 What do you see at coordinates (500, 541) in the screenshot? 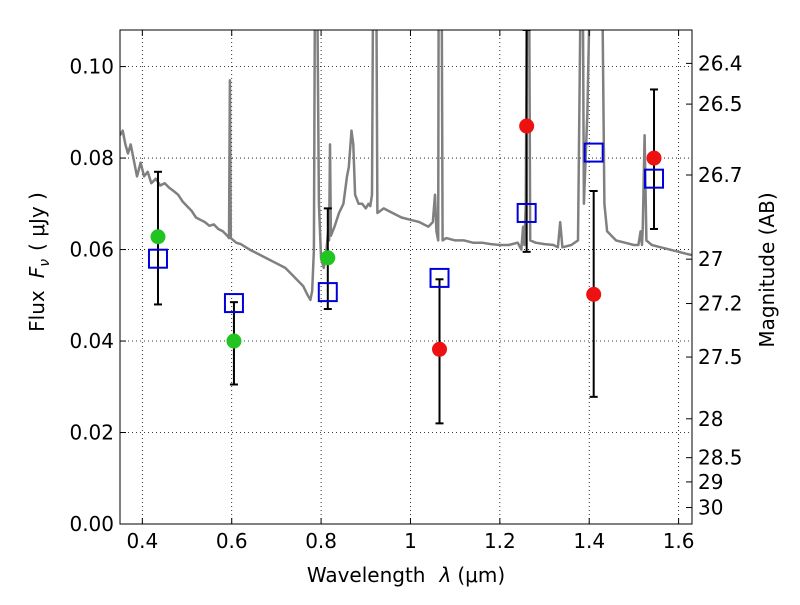
I see `x-tick-label: 1.2` at bounding box center [500, 541].